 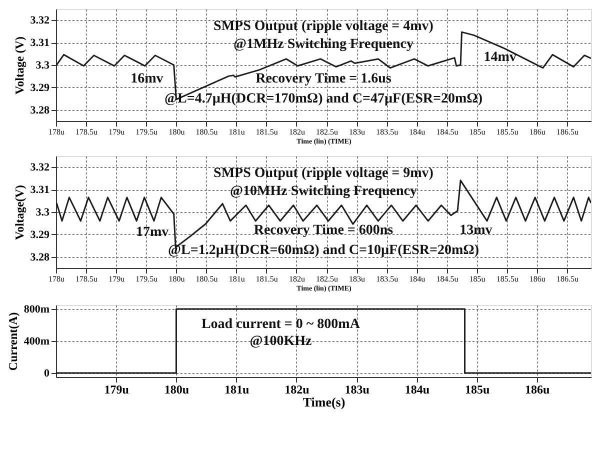 What do you see at coordinates (152, 232) in the screenshot?
I see `annotation: 17mv` at bounding box center [152, 232].